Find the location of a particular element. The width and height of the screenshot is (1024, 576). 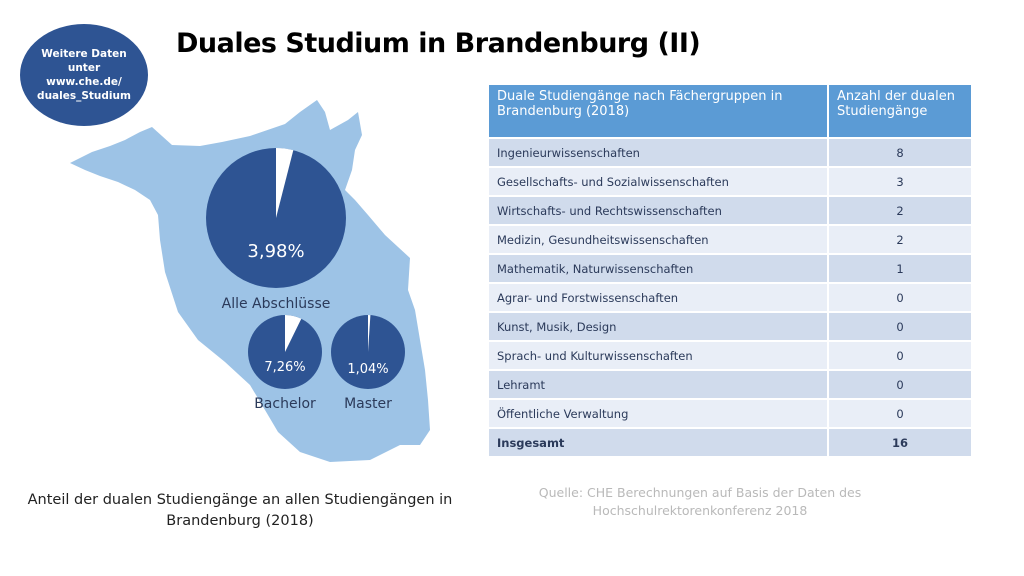

subject-cell: Öffentliche Verwaltung is located at coordinates (659, 414).